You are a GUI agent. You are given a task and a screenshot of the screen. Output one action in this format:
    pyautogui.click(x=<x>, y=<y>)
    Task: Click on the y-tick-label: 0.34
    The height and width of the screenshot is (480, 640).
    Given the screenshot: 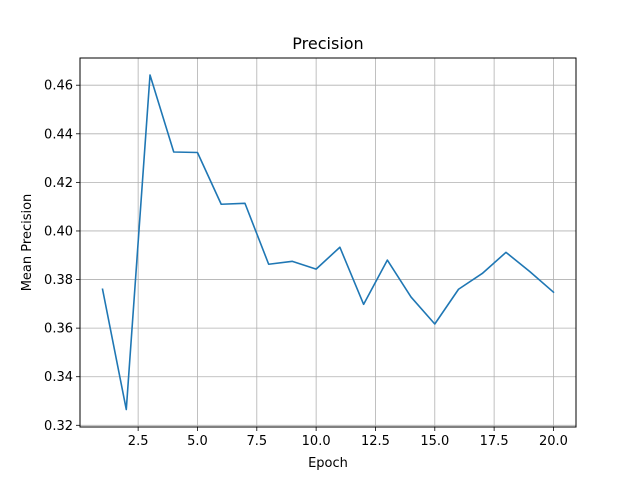 What is the action you would take?
    pyautogui.click(x=58, y=377)
    